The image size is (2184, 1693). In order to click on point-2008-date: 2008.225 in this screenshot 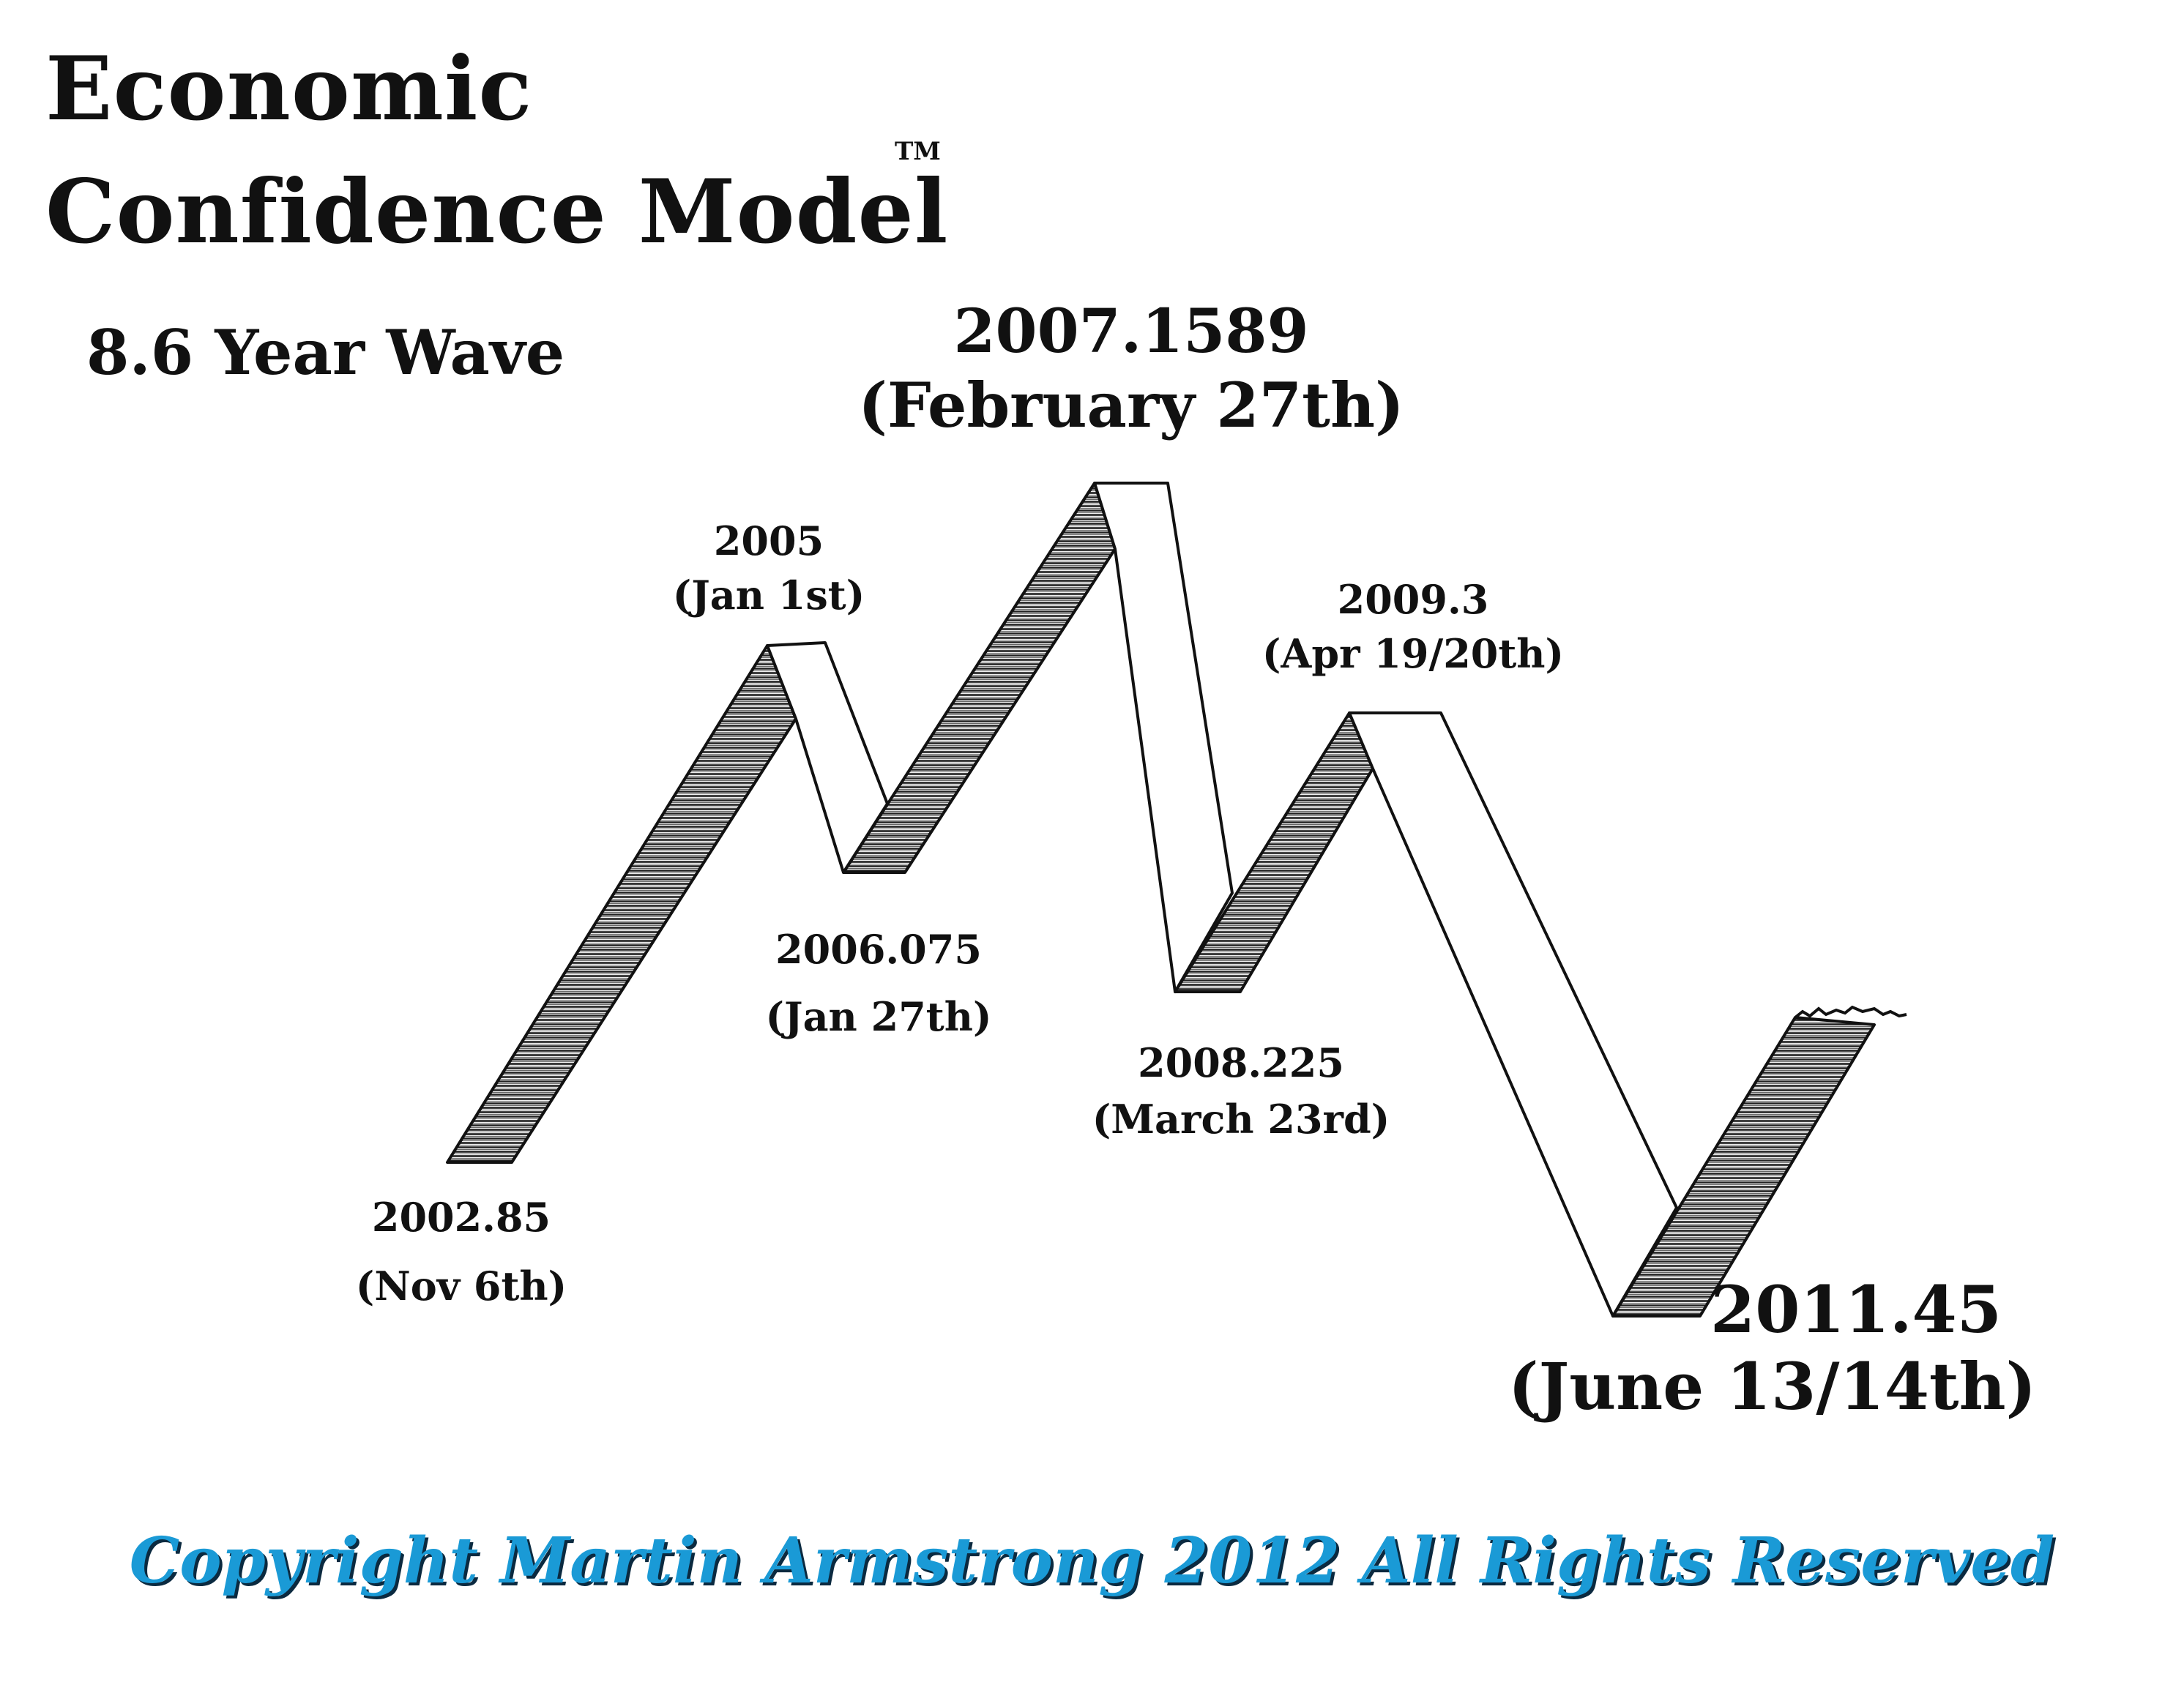, I will do `click(1241, 1062)`.